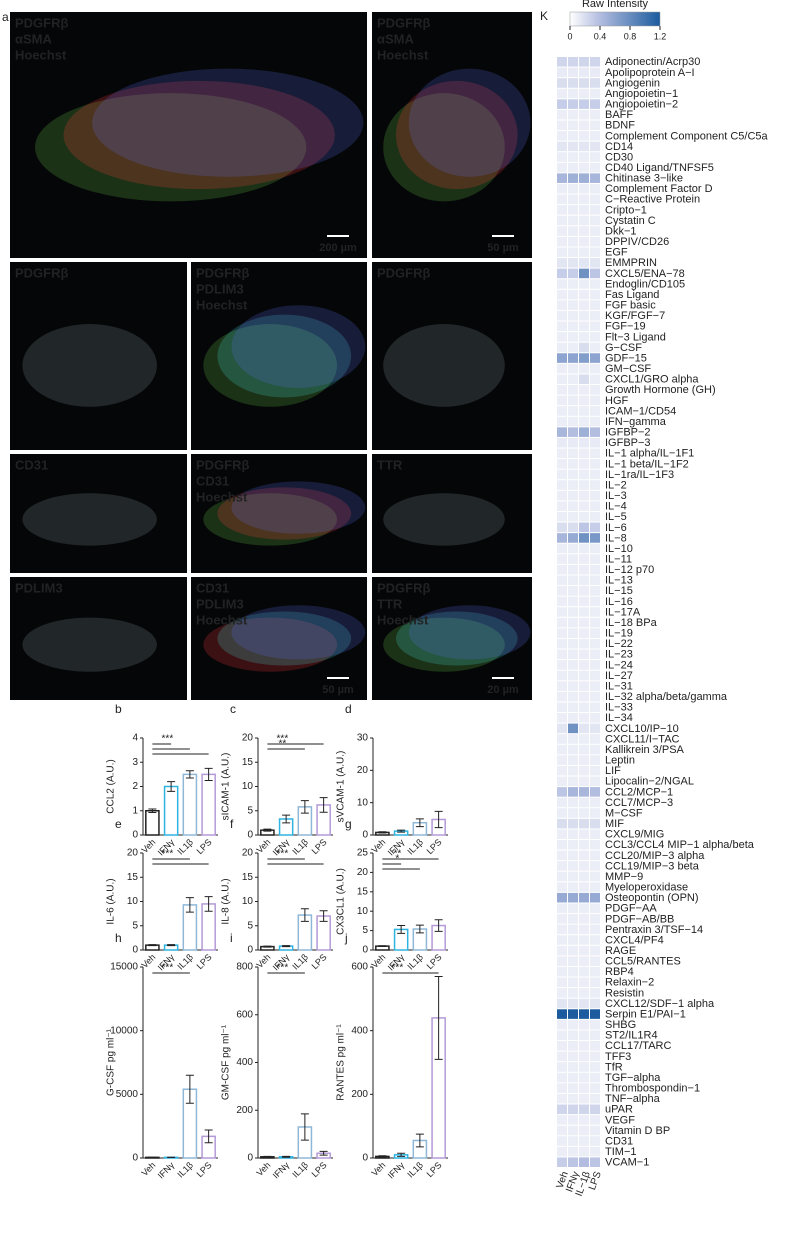 This screenshot has width=790, height=1250. Describe the element at coordinates (619, 591) in the screenshot. I see `row-label: IL−15` at that location.